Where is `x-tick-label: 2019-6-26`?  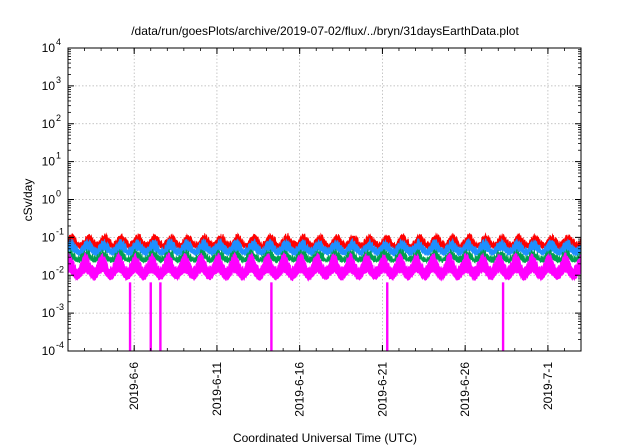
x-tick-label: 2019-6-26 is located at coordinates (465, 389).